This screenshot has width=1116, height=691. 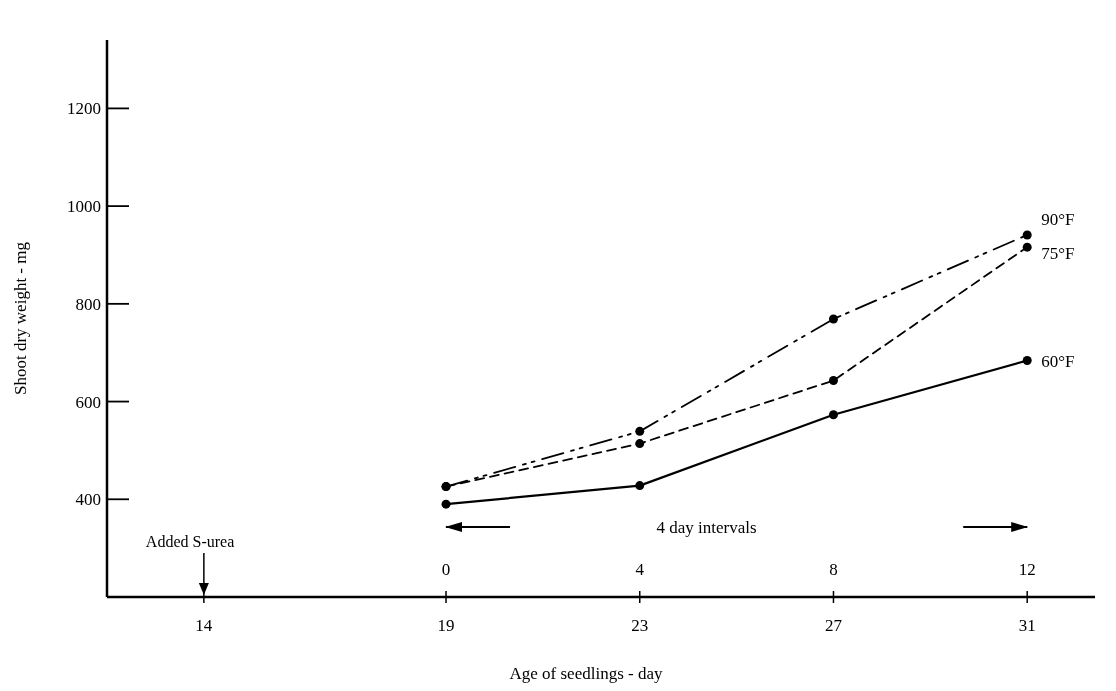 I want to click on y-tick-label: 1000, so click(x=84, y=207).